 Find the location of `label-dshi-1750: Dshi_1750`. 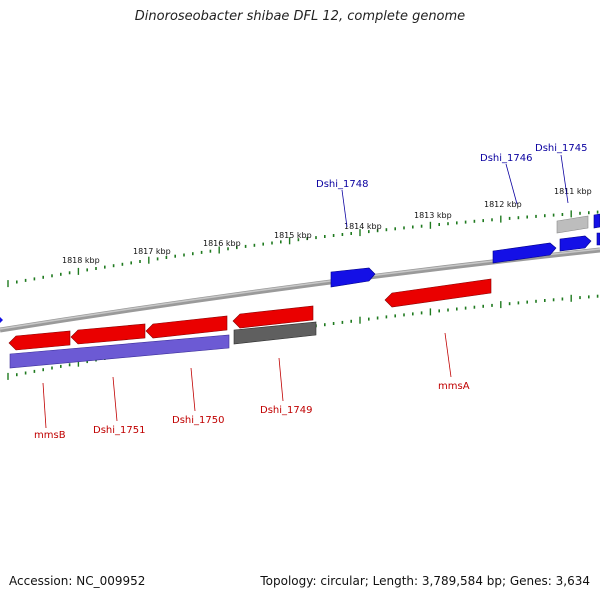

label-dshi-1750: Dshi_1750 is located at coordinates (198, 420).